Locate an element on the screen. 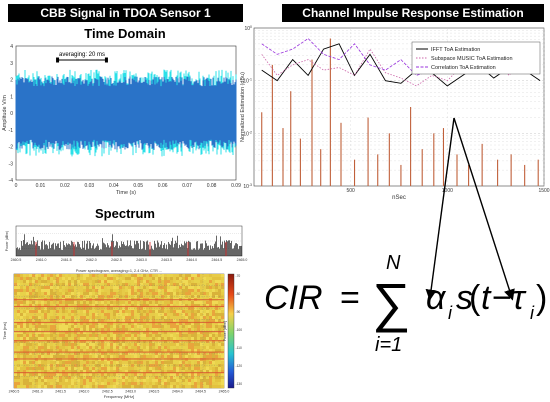 The image size is (550, 402). td-x-tick: 0.07 is located at coordinates (187, 186).